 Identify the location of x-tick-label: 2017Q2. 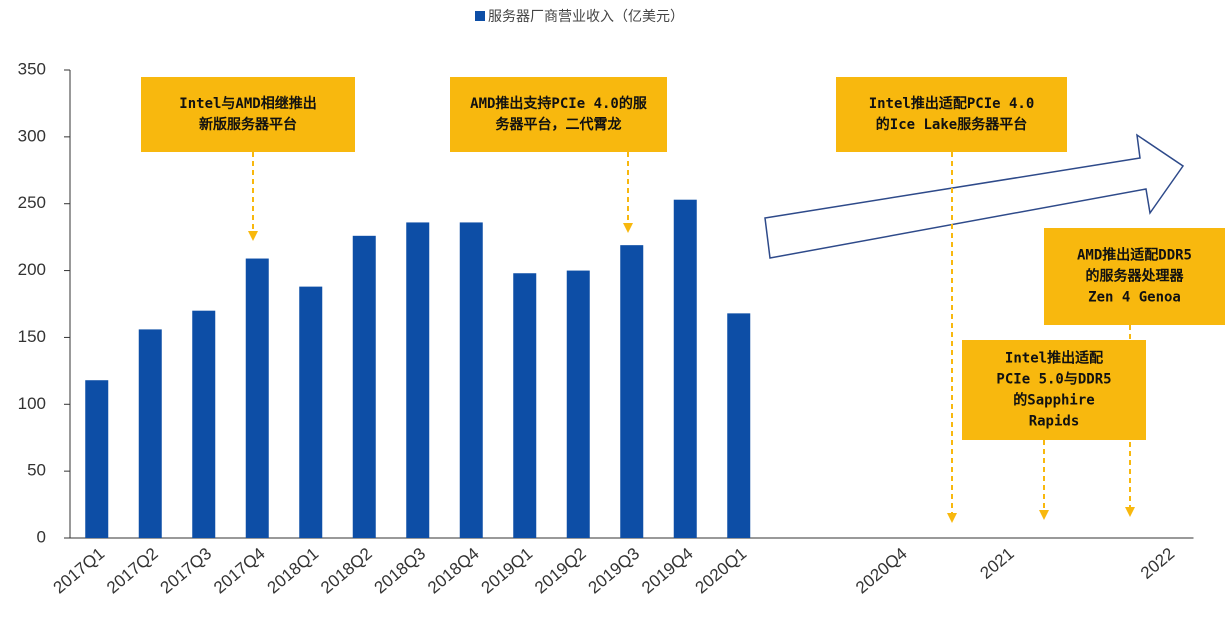
(132, 570).